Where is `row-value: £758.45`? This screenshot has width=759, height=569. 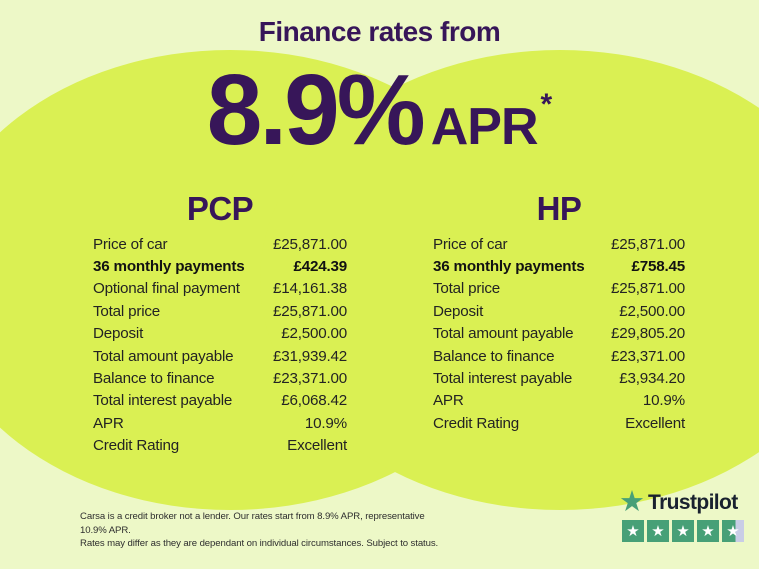
row-value: £758.45 is located at coordinates (658, 267).